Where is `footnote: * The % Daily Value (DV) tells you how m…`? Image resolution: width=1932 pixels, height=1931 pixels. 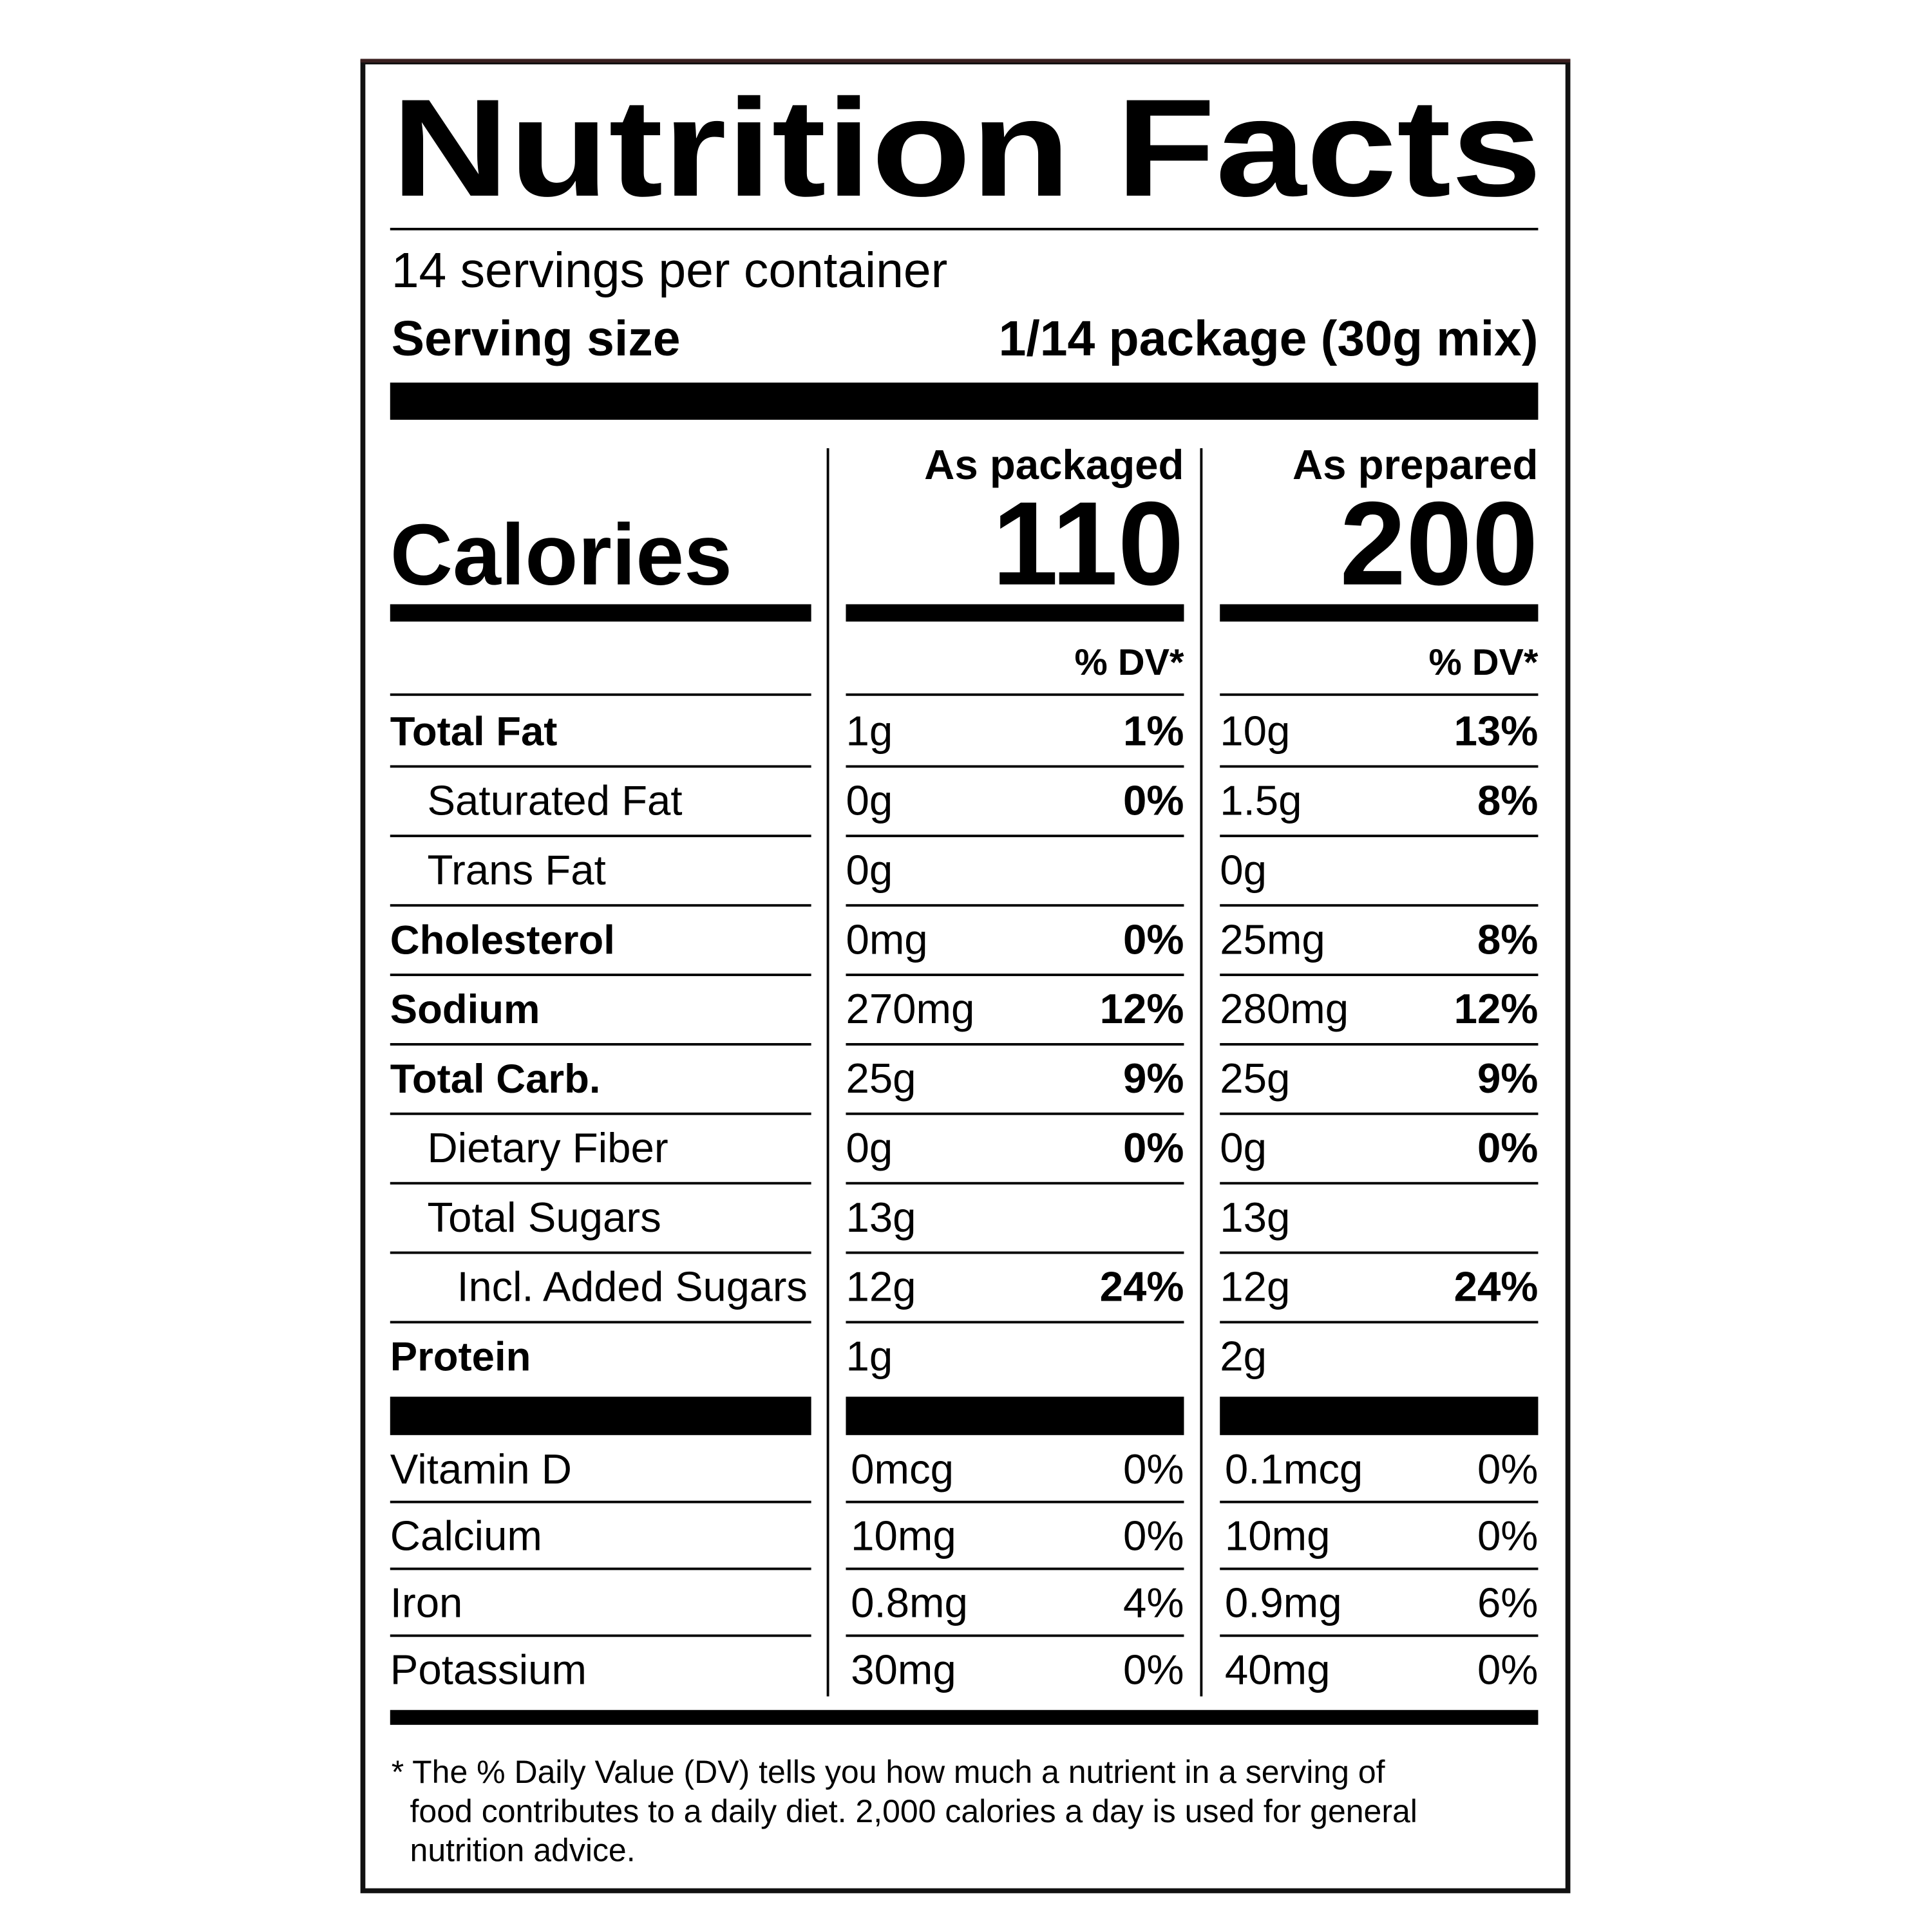 footnote: * The % Daily Value (DV) tells you how m… is located at coordinates (888, 1772).